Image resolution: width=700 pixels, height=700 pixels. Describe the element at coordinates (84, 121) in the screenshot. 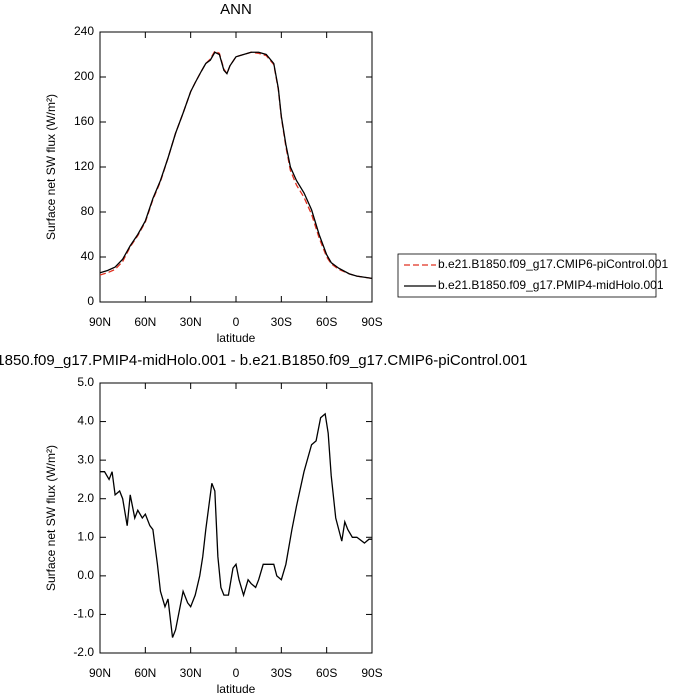

I see `y-tick-label: 160` at that location.